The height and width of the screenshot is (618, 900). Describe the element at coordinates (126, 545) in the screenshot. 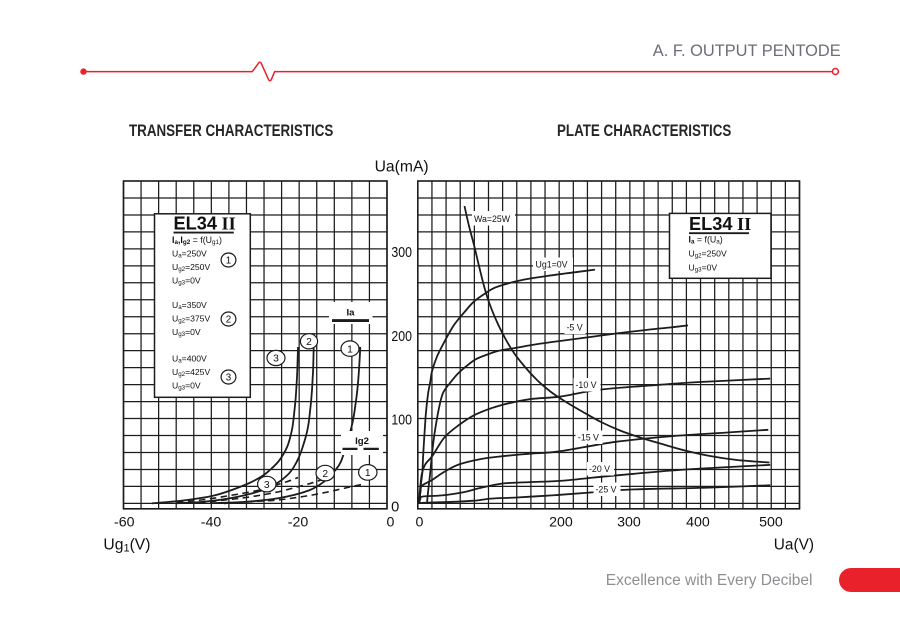

I see `svg-text: Ug1(V)` at that location.